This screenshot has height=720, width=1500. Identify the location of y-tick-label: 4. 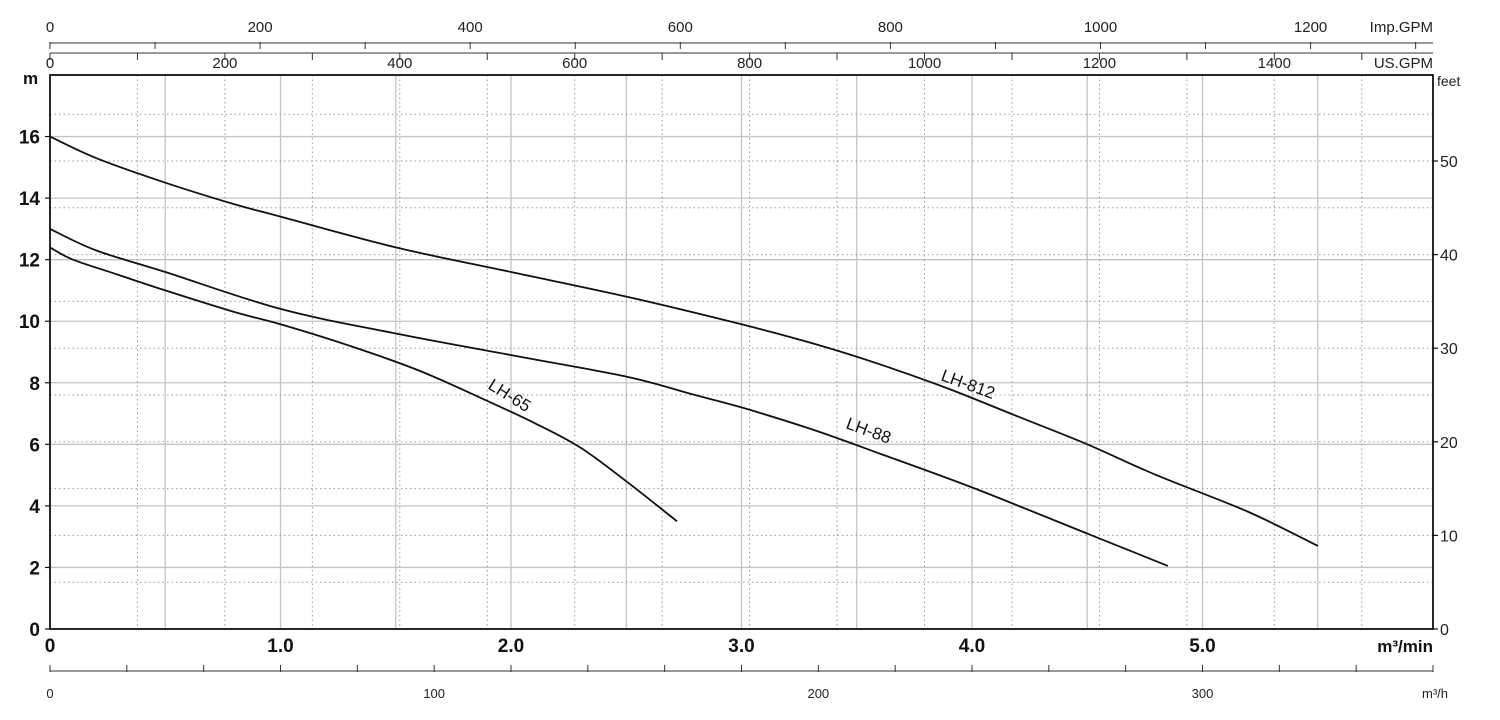
(34, 507).